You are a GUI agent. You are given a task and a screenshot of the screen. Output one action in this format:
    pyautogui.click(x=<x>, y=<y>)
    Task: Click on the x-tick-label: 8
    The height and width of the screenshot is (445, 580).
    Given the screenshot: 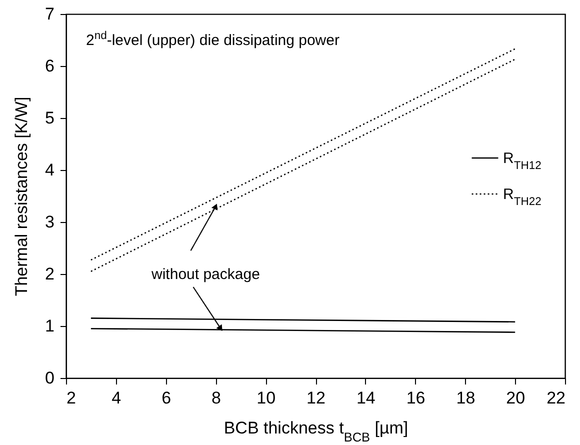 What is the action you would take?
    pyautogui.click(x=216, y=398)
    